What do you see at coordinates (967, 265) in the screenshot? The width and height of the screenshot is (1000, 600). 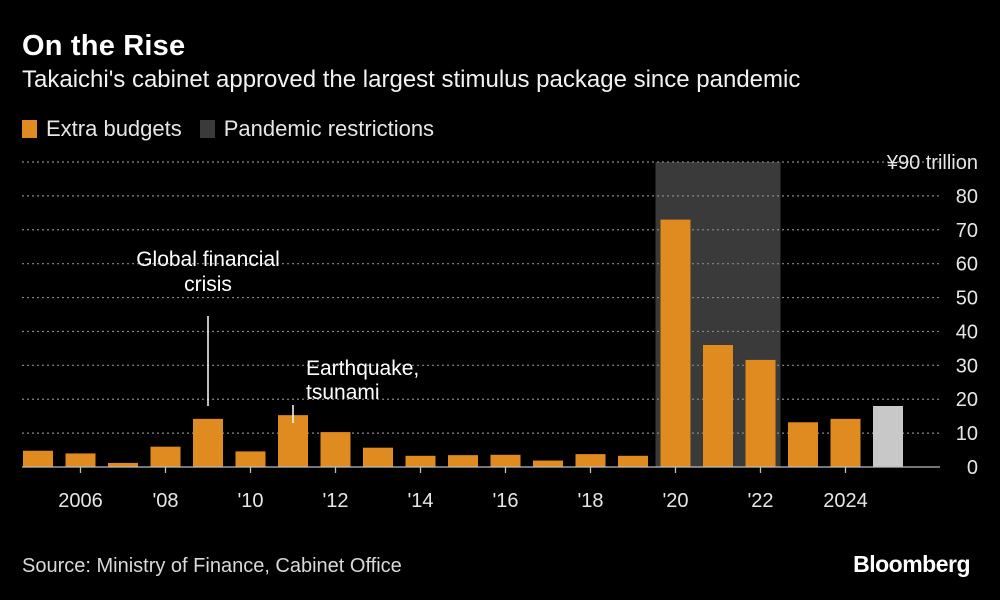 I see `y-tick-label-60: 60` at bounding box center [967, 265].